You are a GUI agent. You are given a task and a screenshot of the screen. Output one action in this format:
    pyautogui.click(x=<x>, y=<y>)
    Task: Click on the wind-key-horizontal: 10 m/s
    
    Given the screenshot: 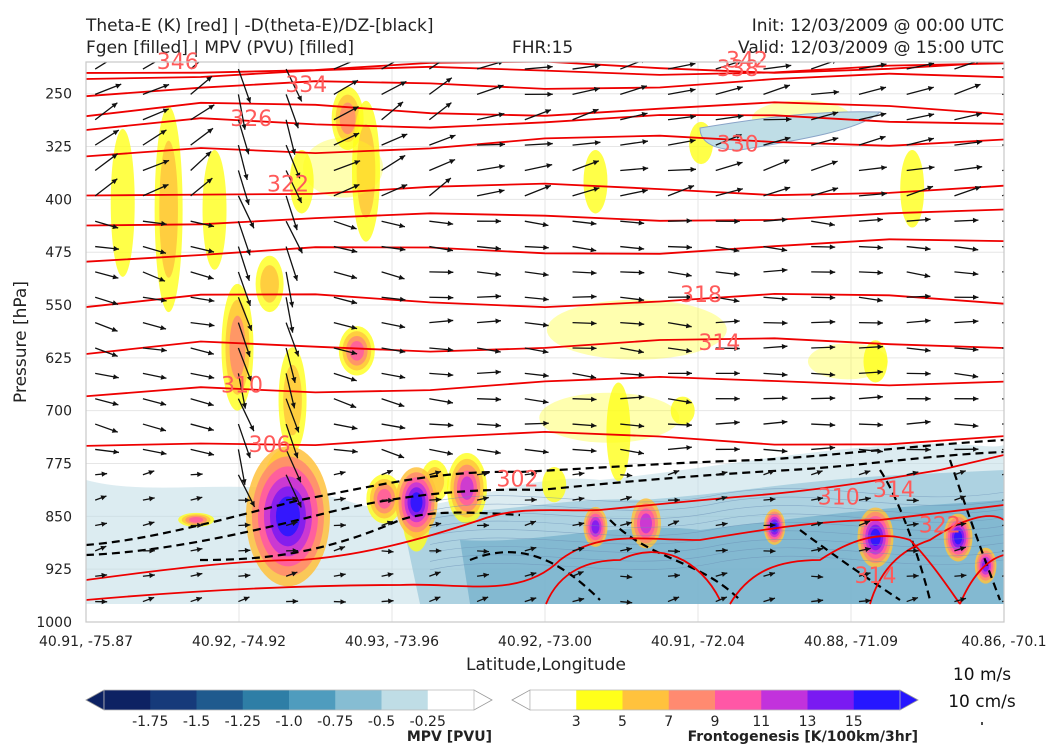 What is the action you would take?
    pyautogui.click(x=982, y=675)
    